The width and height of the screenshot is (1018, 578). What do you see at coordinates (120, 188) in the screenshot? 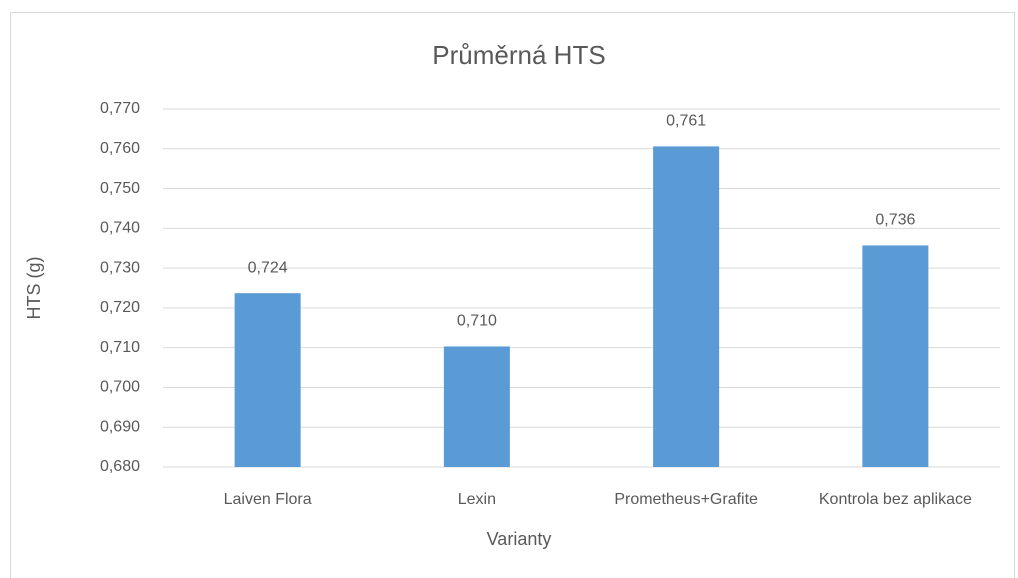
I see `y-tick-label: 0,750` at bounding box center [120, 188].